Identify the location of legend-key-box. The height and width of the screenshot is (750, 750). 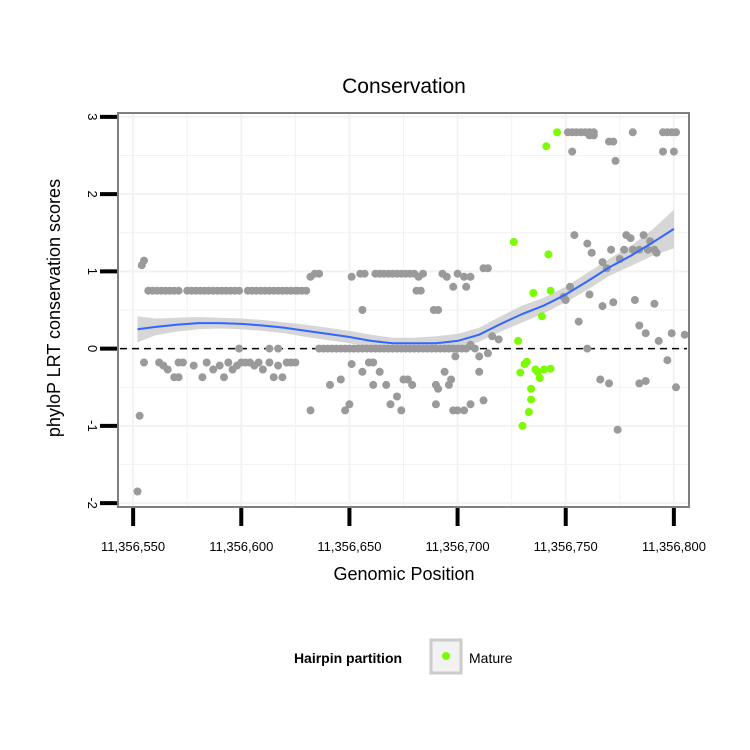
(446, 656).